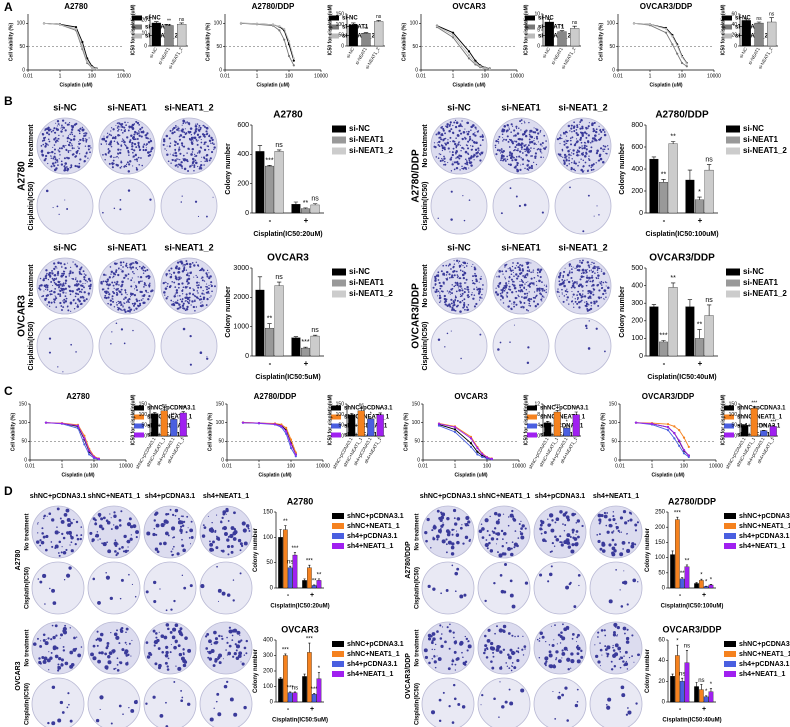 The width and height of the screenshot is (790, 727). I want to click on y-tick-label: 60, so click(734, 14).